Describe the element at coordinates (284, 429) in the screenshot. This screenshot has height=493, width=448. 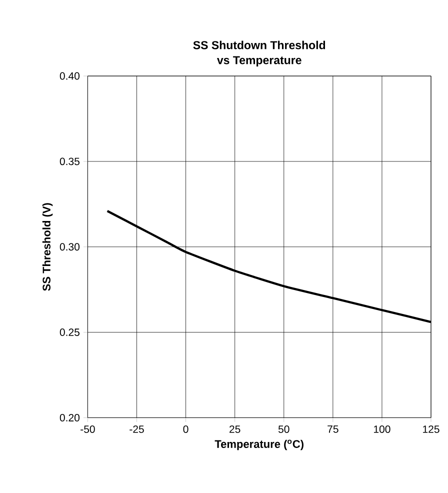
I see `x-tick-label: 50` at that location.